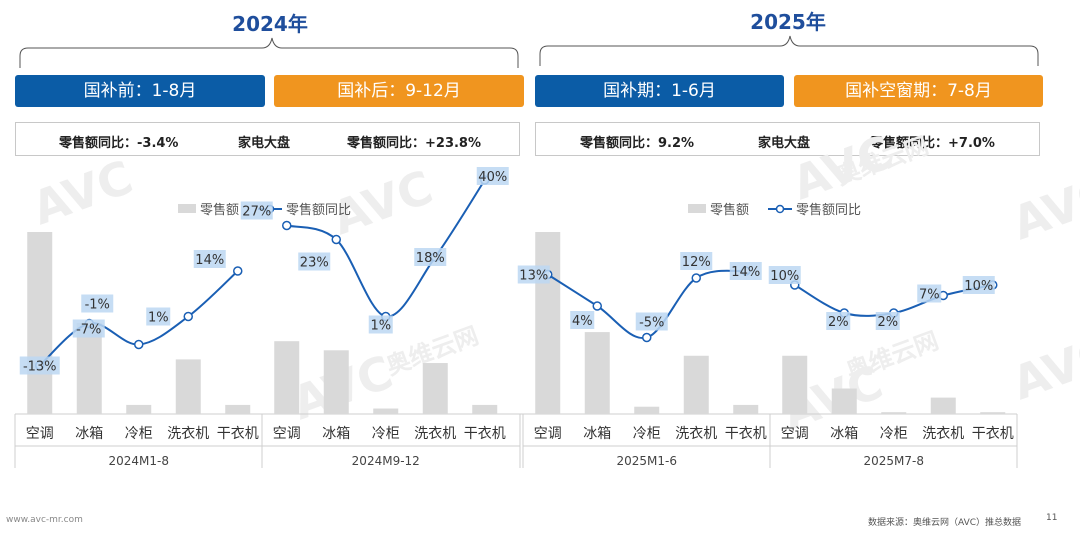  I want to click on data-label: 13%, so click(533, 276).